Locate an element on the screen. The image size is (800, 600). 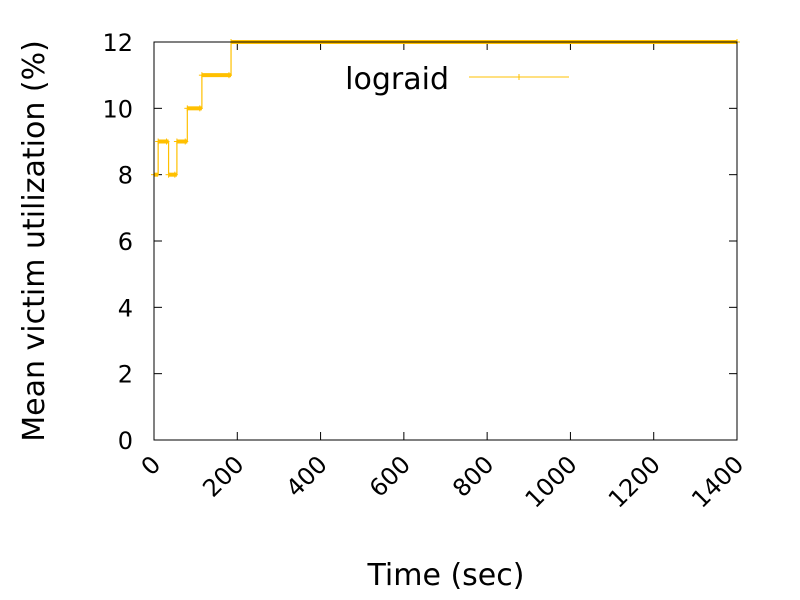
y-tick-label: 10 is located at coordinates (117, 109).